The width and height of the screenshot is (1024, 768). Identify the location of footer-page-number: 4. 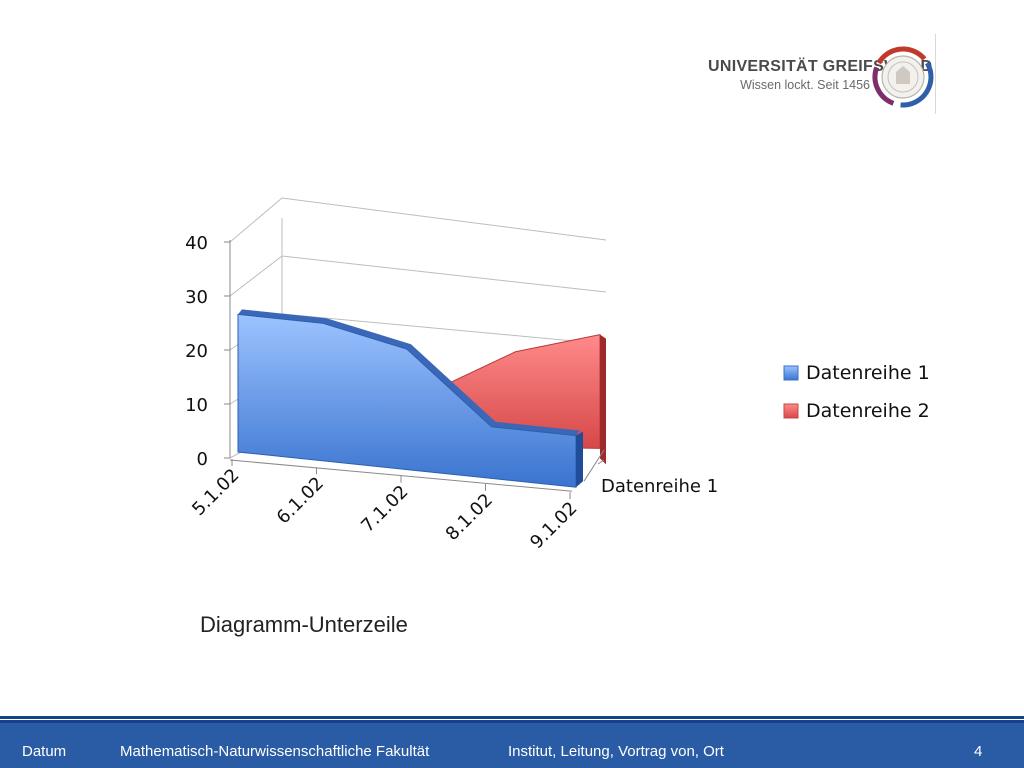
(978, 751).